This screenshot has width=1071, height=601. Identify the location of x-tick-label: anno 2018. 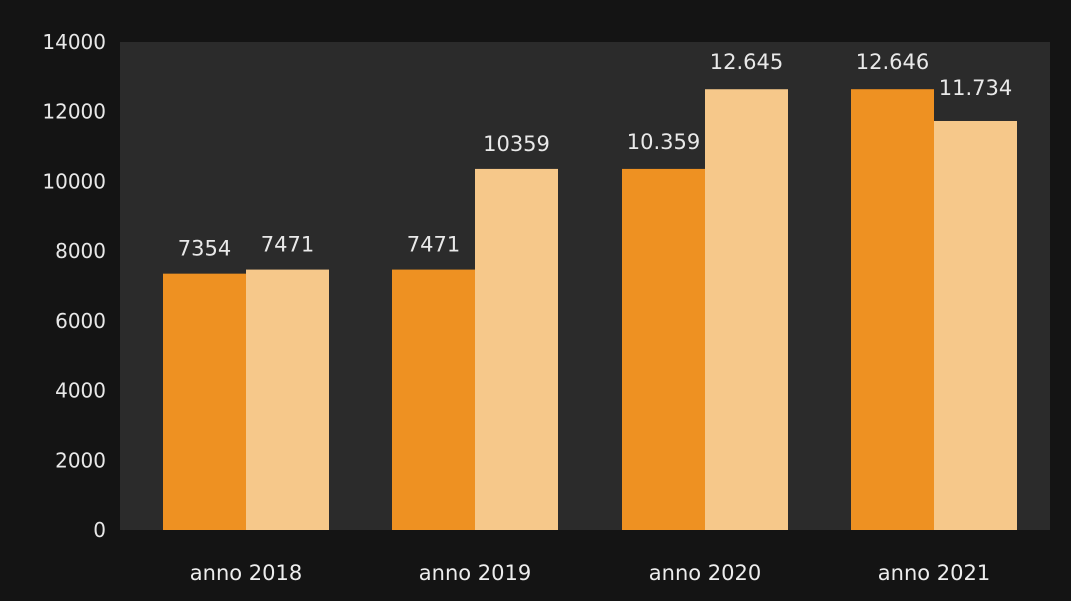
(246, 573).